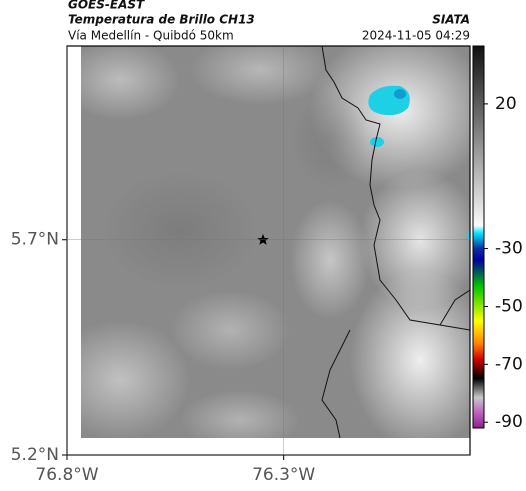  Describe the element at coordinates (509, 306) in the screenshot. I see `colorbar-tick-label: -50` at that location.